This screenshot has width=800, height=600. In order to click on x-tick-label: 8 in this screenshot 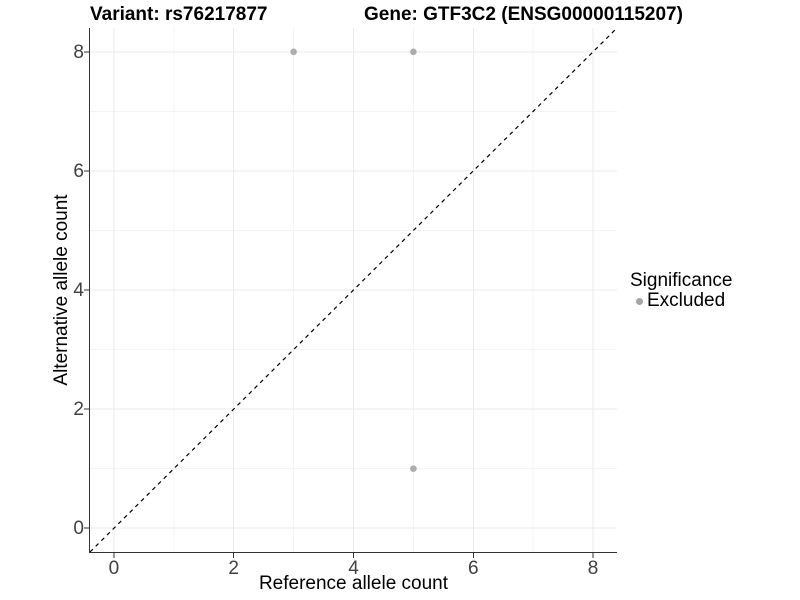, I will do `click(593, 568)`.